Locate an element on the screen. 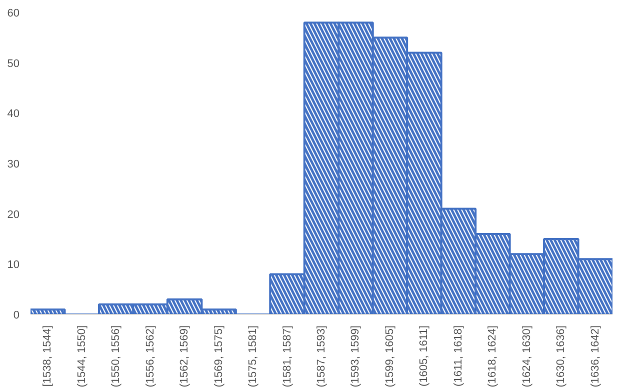 This screenshot has width=624, height=390. y-tick-label: 60 is located at coordinates (13, 14).